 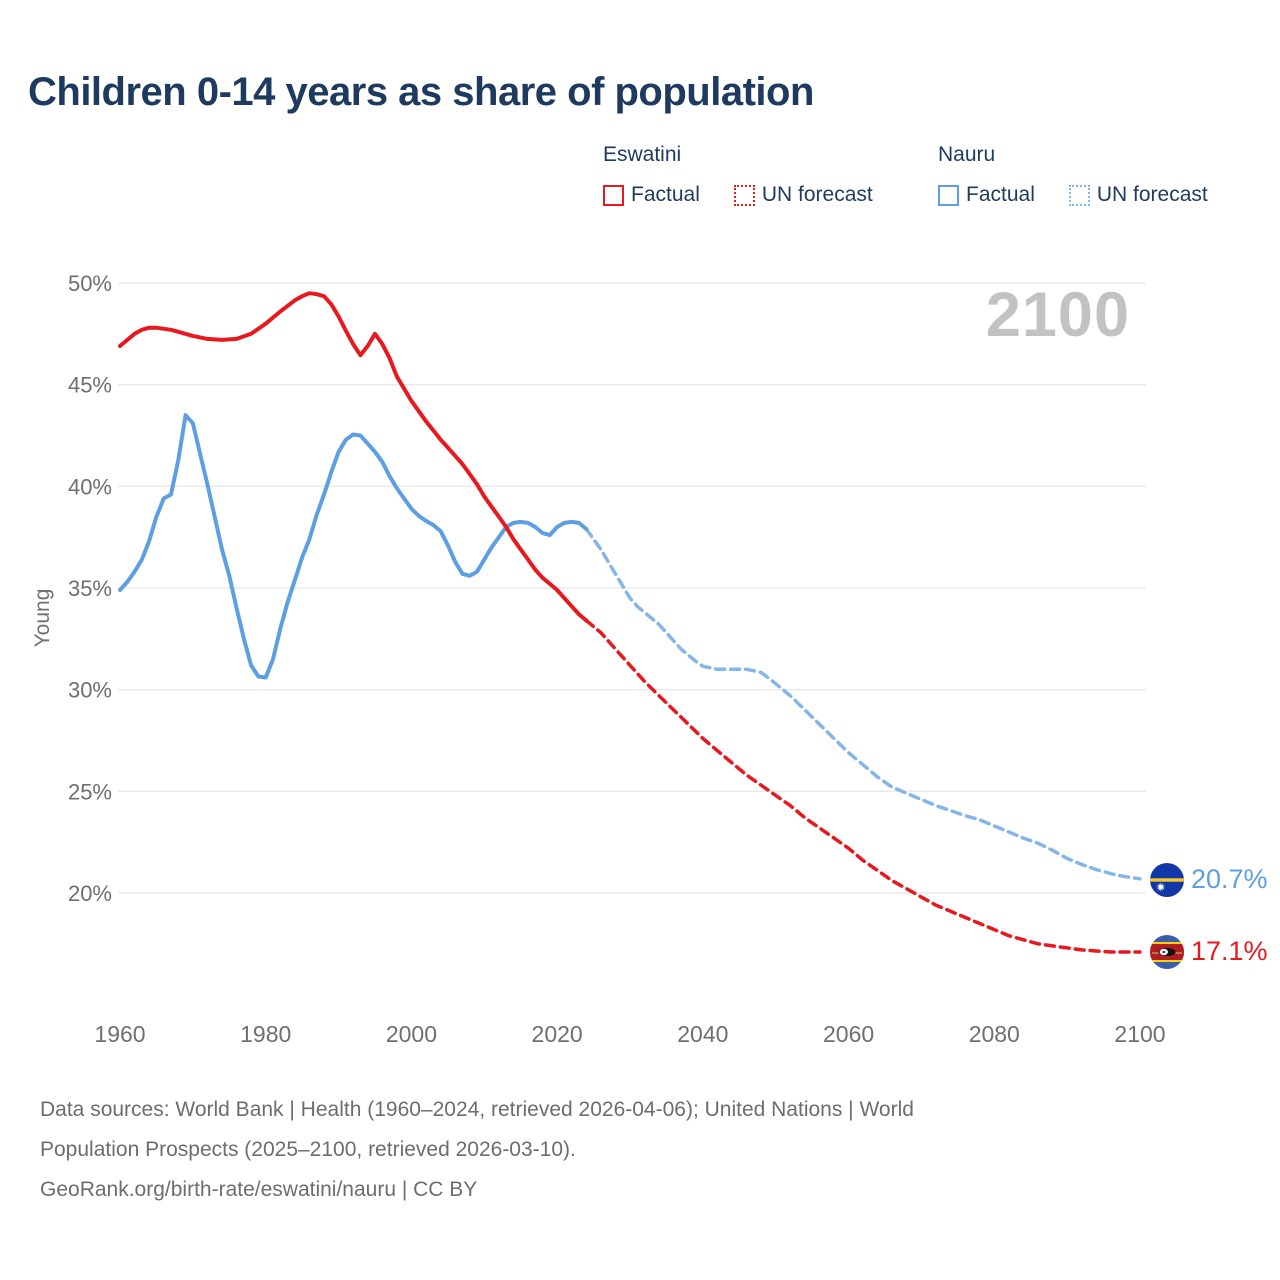 I want to click on eswatini-forecast-swatch-icon, so click(x=744, y=195).